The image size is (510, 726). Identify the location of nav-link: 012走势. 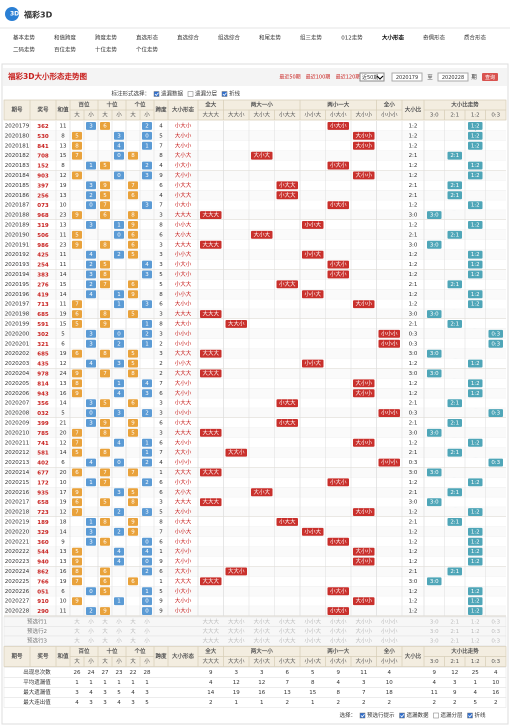
(352, 38).